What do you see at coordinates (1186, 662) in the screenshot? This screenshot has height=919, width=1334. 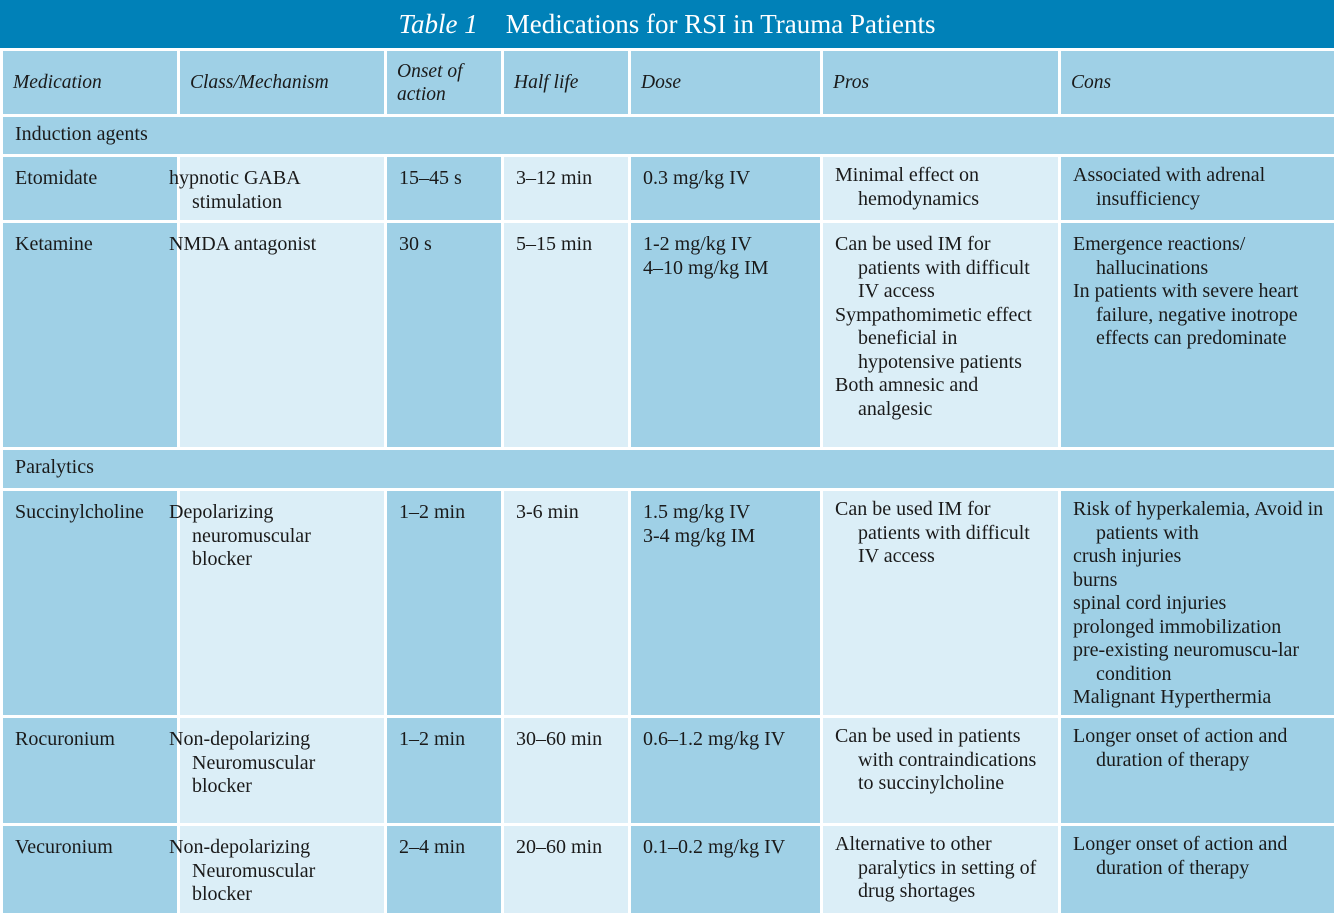 I see `cons-item: pre-existing neuromuscu-lar condition` at bounding box center [1186, 662].